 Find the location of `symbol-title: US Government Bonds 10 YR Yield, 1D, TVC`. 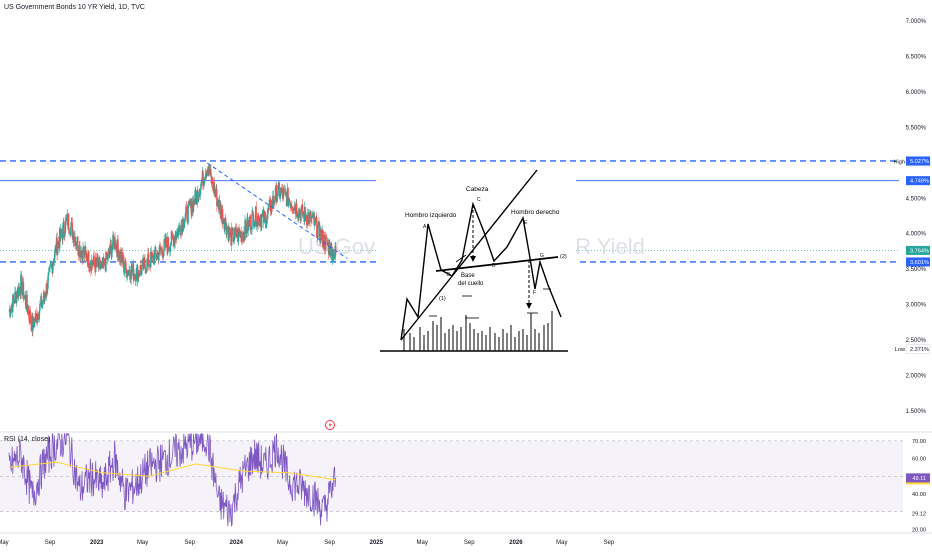

symbol-title: US Government Bonds 10 YR Yield, 1D, TVC is located at coordinates (74, 7).